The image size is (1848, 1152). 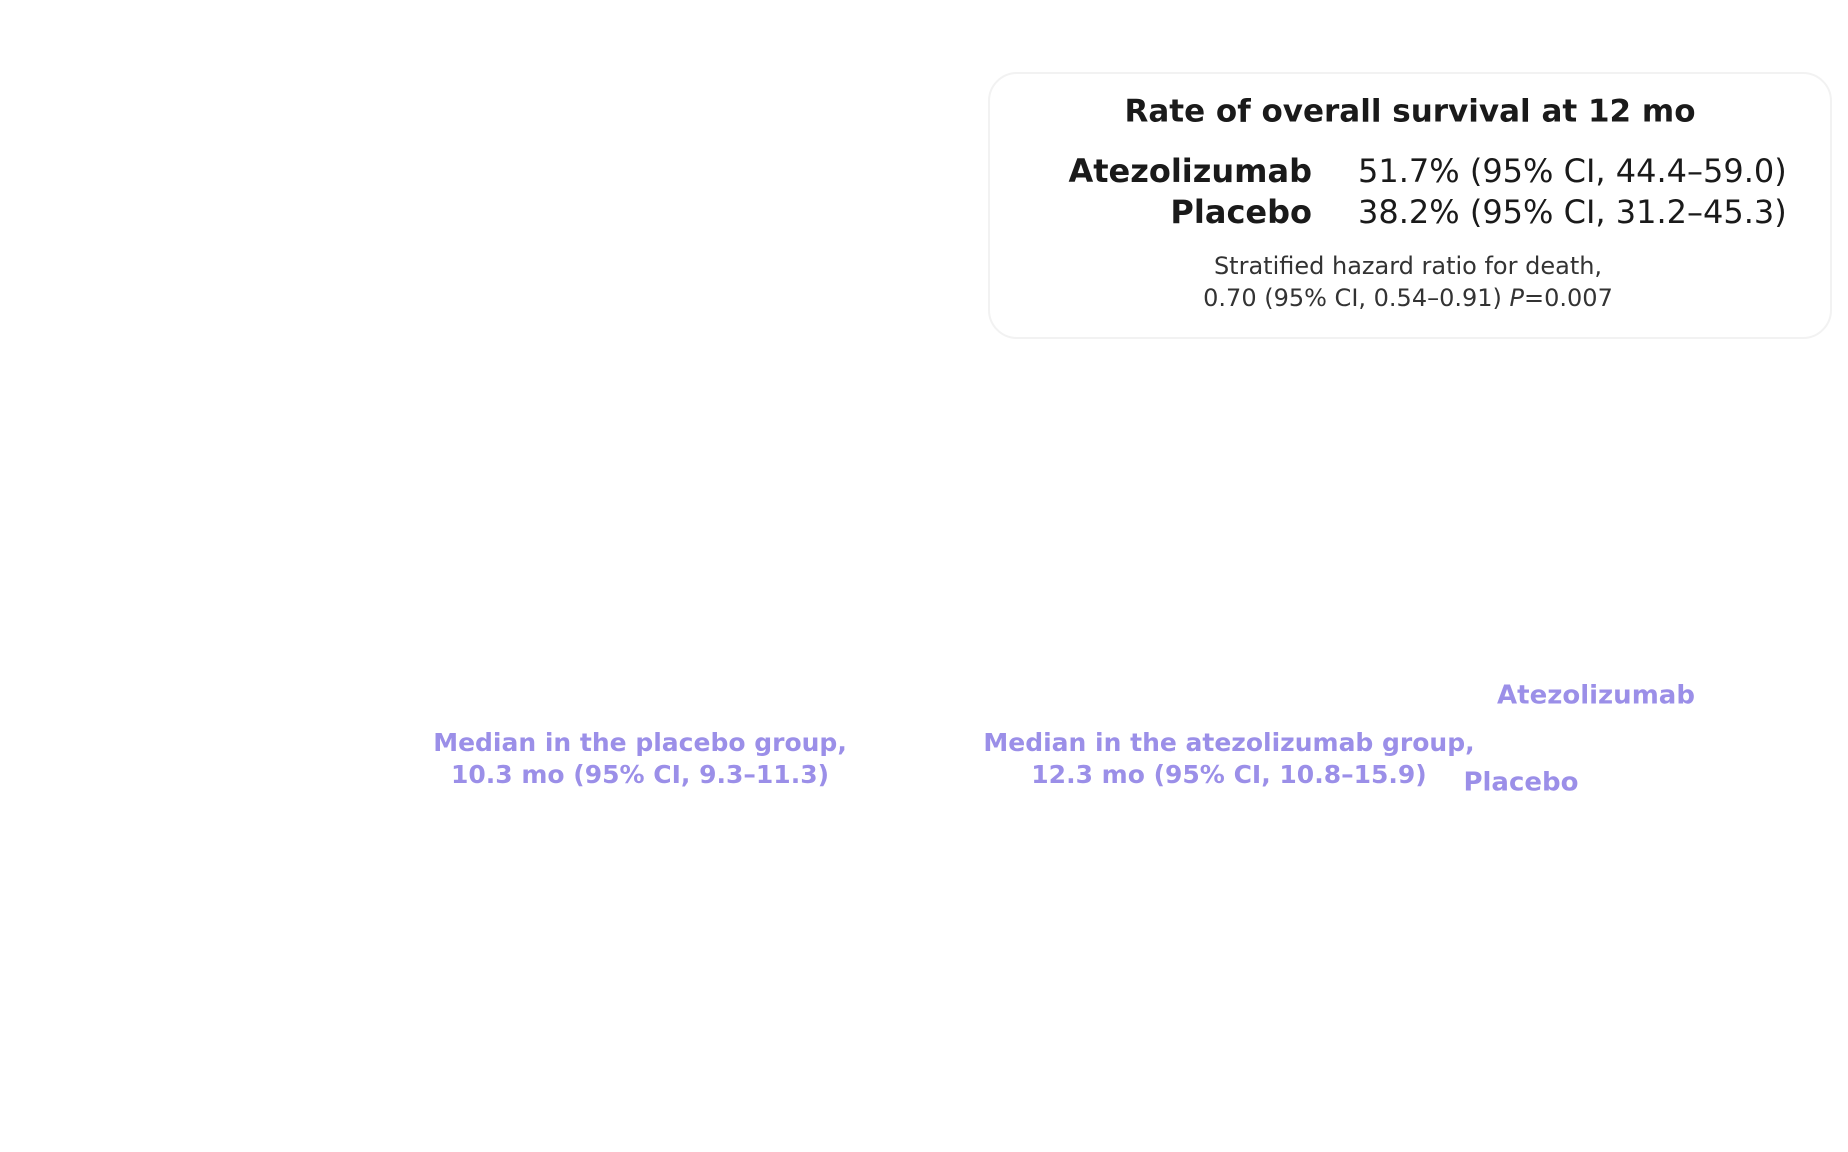 I want to click on median-annotation: 12.3 mo (95% CI, 10.8–15.9), so click(x=1228, y=774).